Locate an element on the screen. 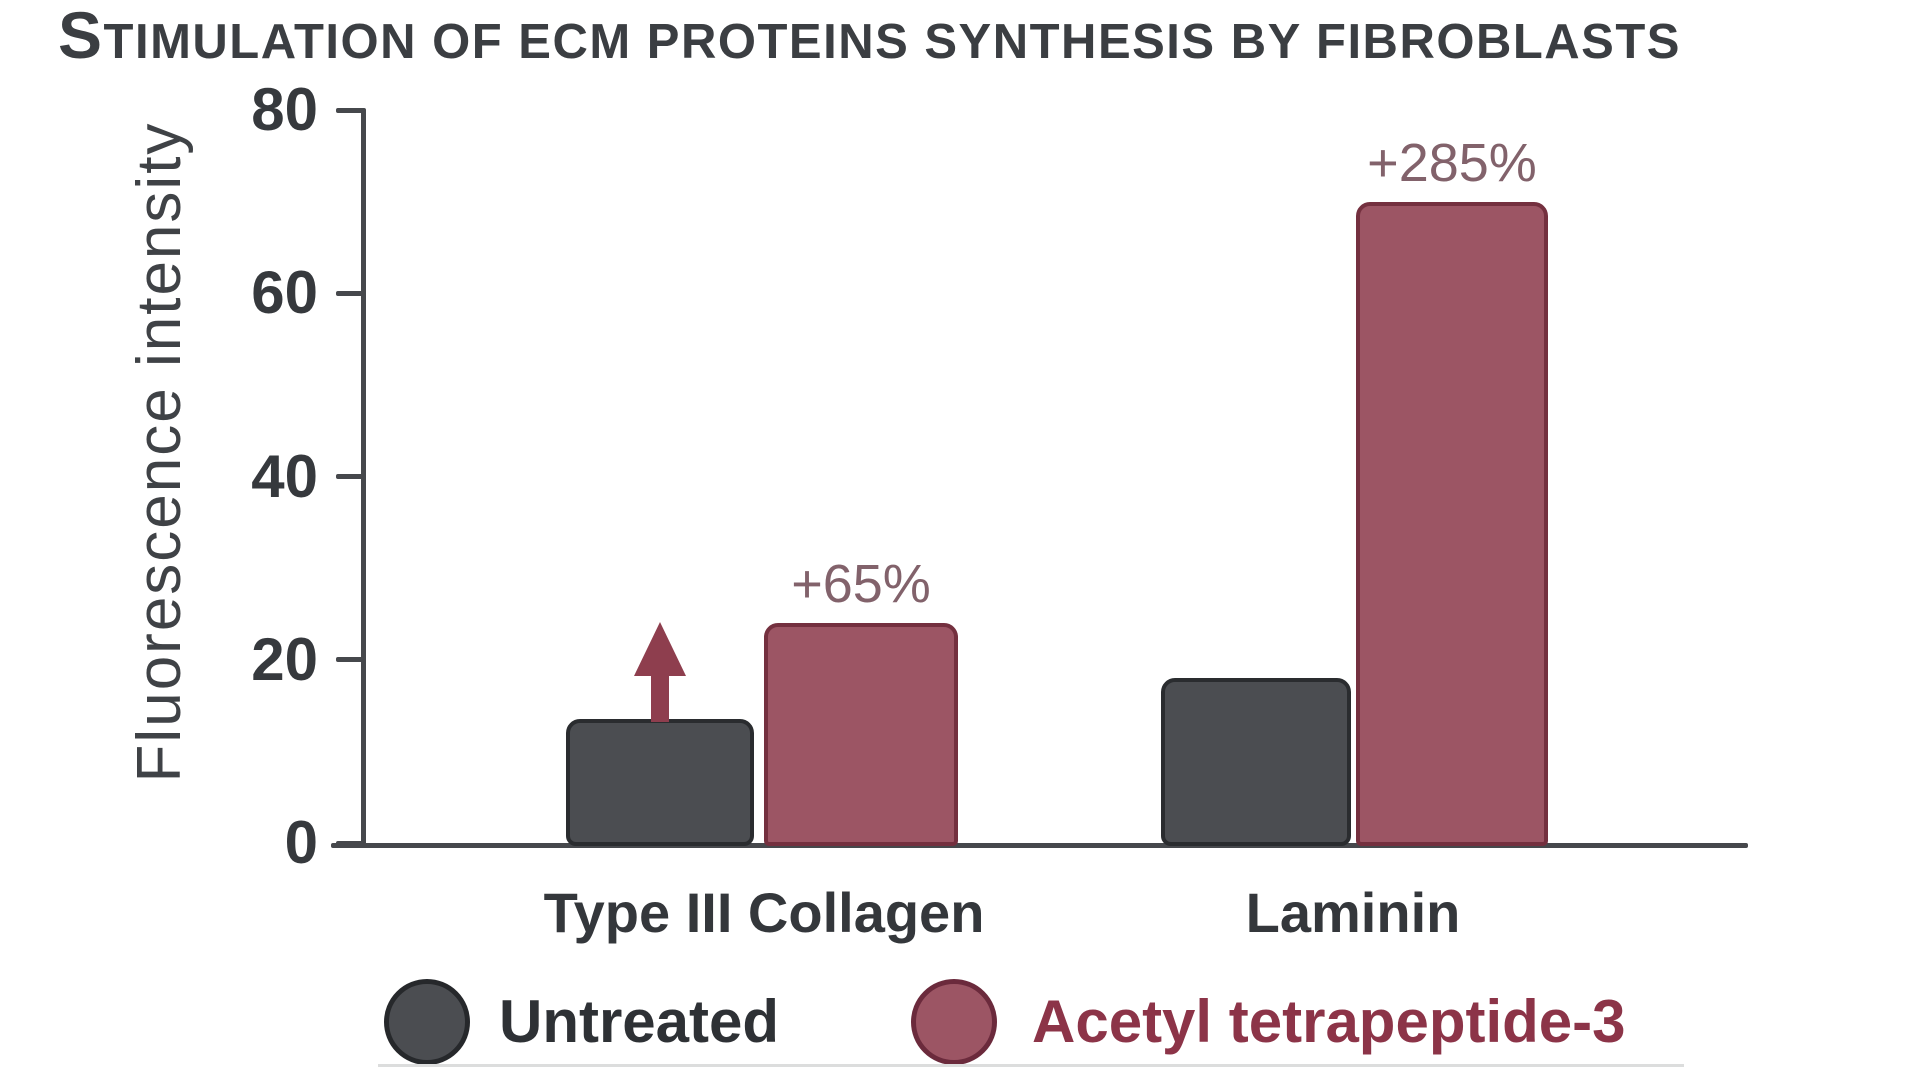 The image size is (1920, 1080). annotation-+285%: +285% is located at coordinates (1452, 162).